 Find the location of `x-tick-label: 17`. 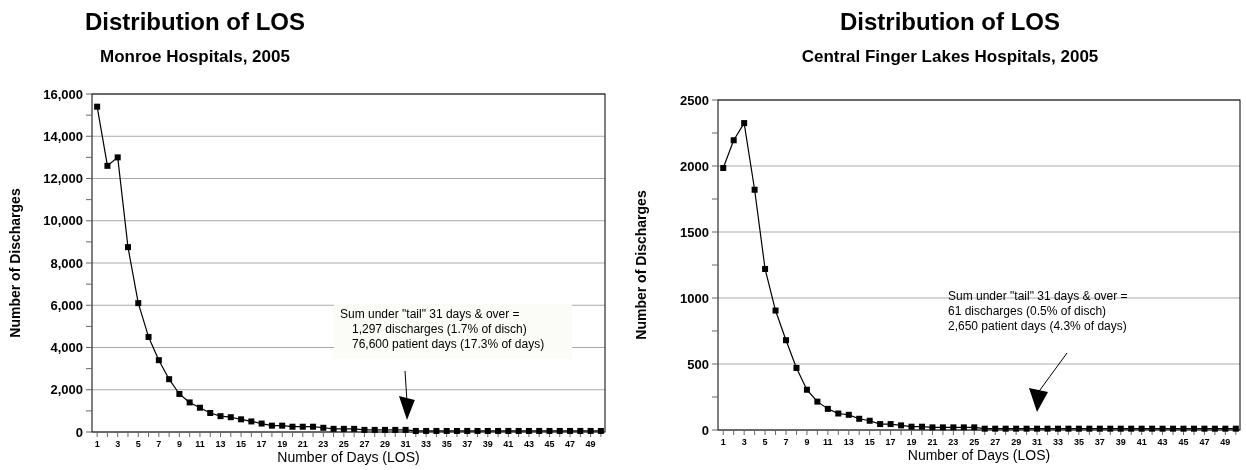

x-tick-label: 17 is located at coordinates (890, 442).